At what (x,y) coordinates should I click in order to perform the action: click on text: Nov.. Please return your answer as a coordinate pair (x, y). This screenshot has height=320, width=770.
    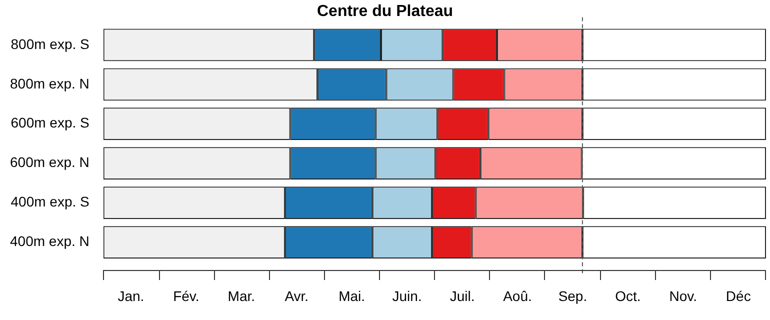
    Looking at the image, I should click on (683, 296).